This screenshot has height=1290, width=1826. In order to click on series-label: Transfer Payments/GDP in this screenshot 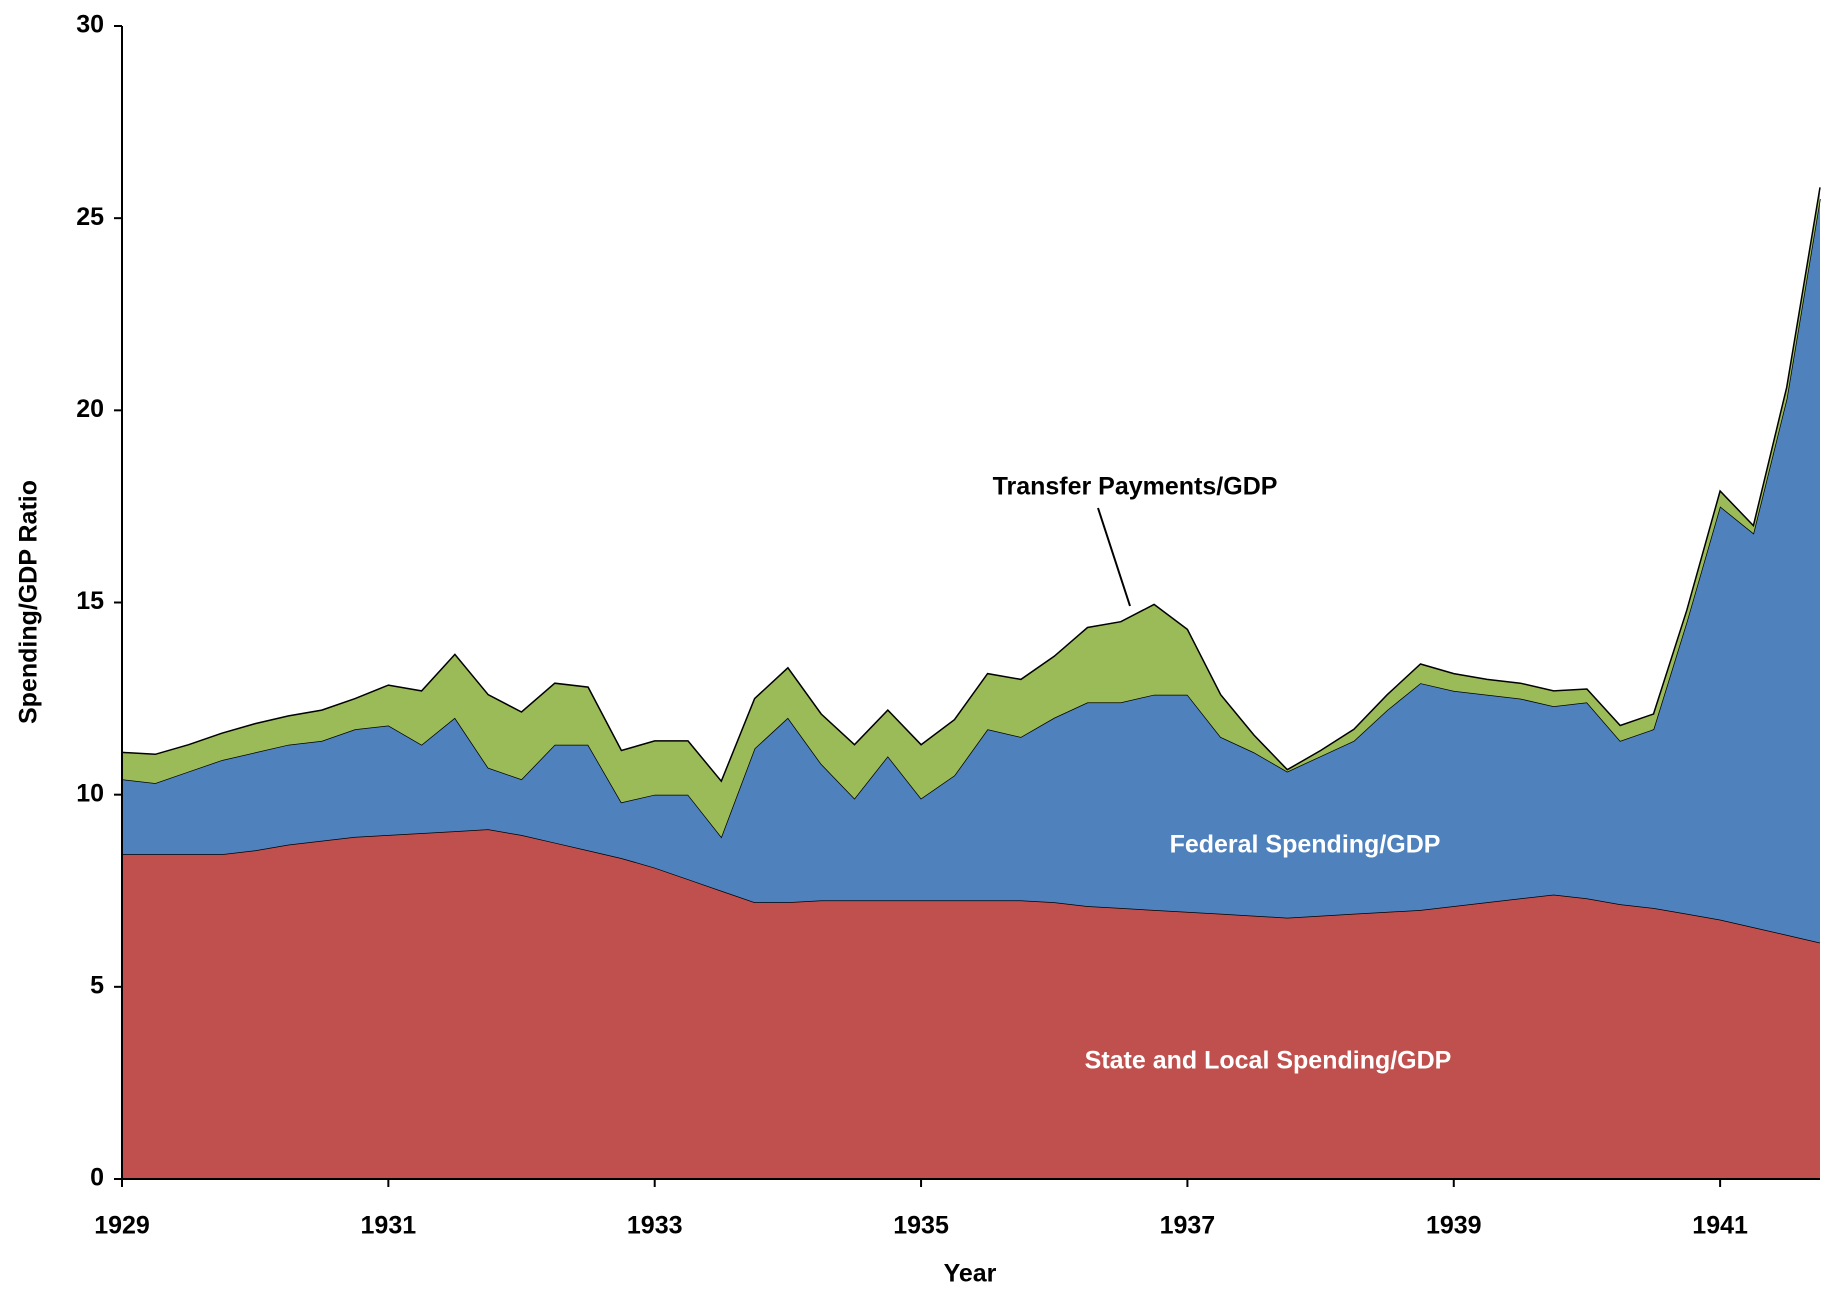, I will do `click(1135, 487)`.